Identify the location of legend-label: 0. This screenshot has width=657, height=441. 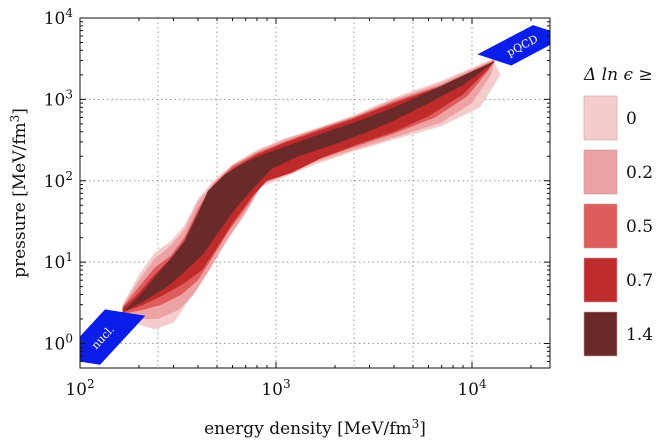
(631, 119).